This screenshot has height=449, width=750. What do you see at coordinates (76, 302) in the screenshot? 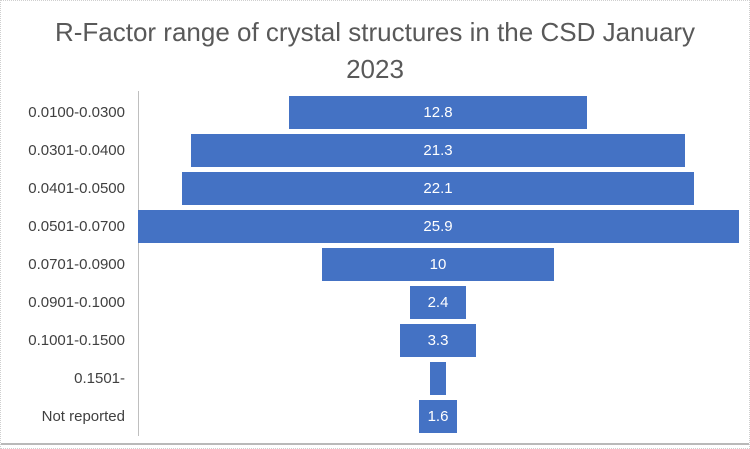
I see `category-label: 0.0901-0.1000` at bounding box center [76, 302].